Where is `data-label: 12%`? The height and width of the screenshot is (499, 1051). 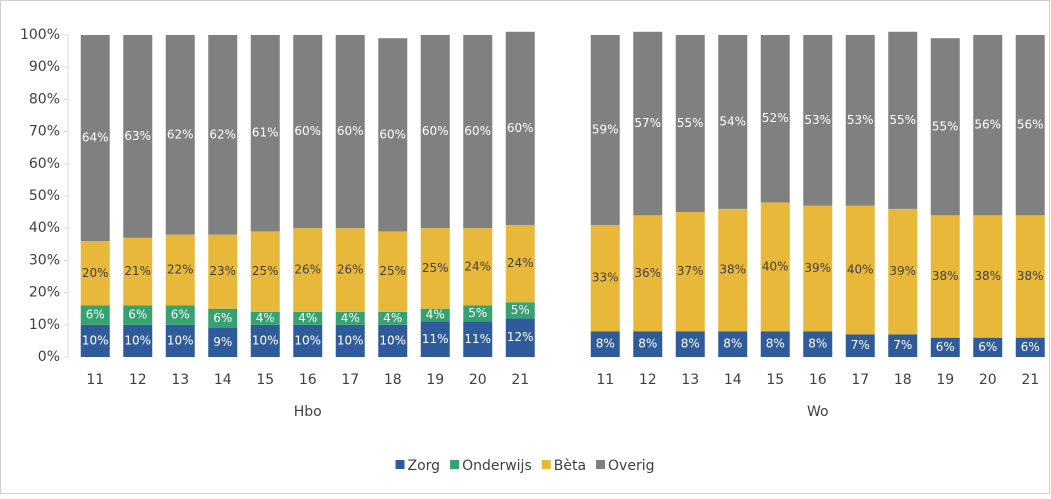 data-label: 12% is located at coordinates (520, 337).